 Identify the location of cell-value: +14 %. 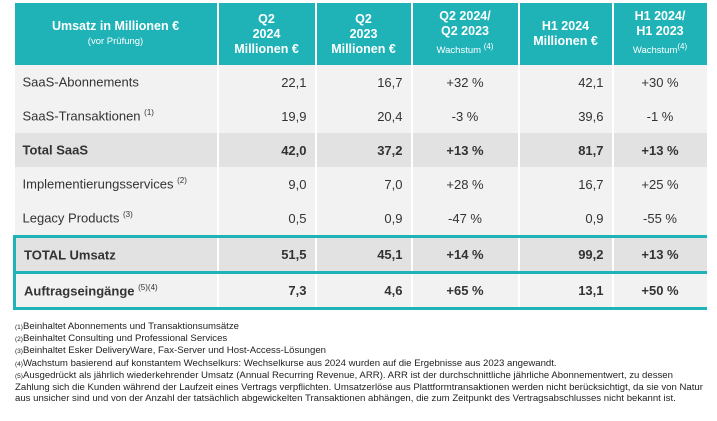
(464, 254).